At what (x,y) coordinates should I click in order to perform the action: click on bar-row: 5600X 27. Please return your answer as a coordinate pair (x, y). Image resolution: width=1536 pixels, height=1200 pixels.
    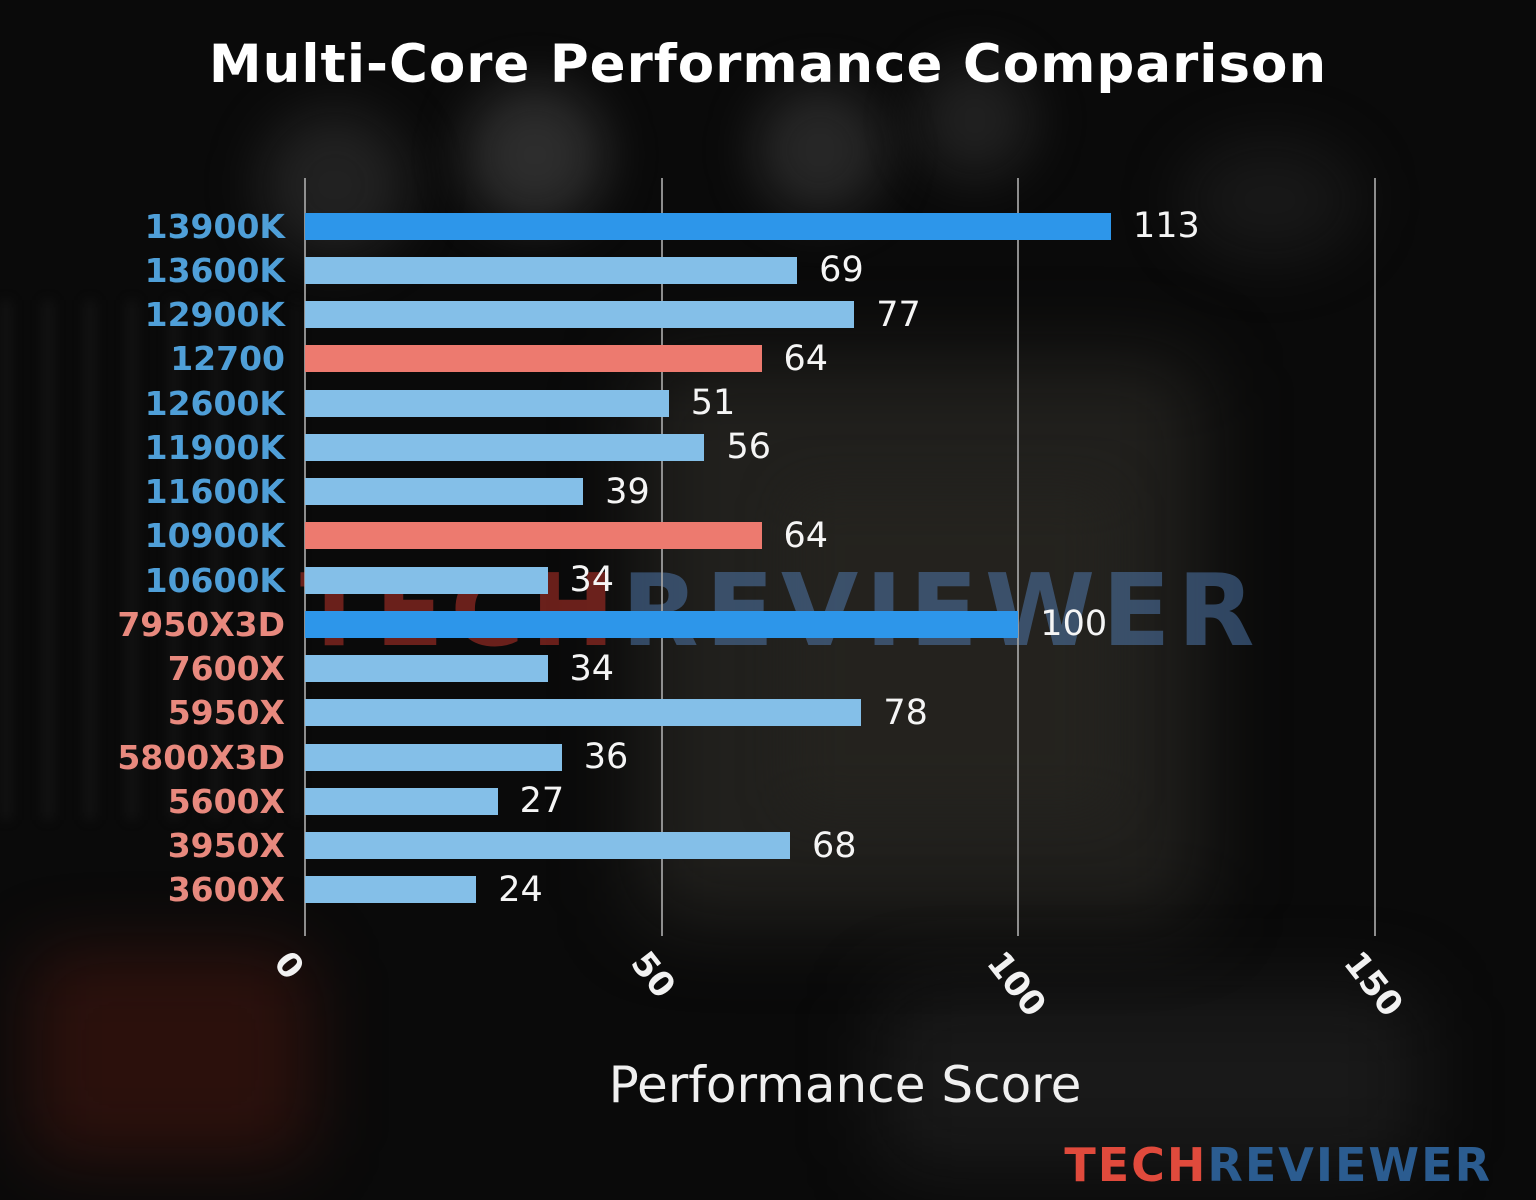
    Looking at the image, I should click on (768, 801).